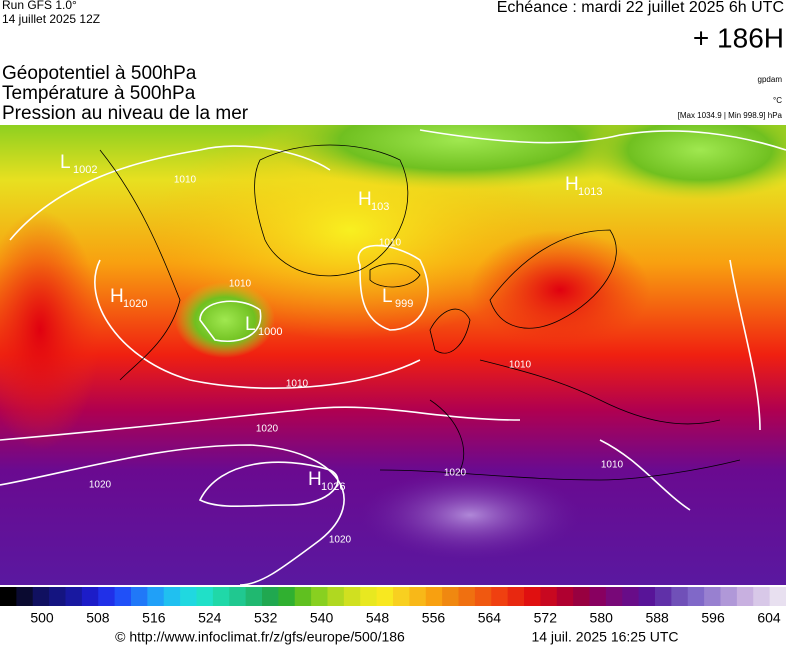 This screenshot has width=786, height=653. Describe the element at coordinates (490, 618) in the screenshot. I see `colorbar-label: 564` at that location.